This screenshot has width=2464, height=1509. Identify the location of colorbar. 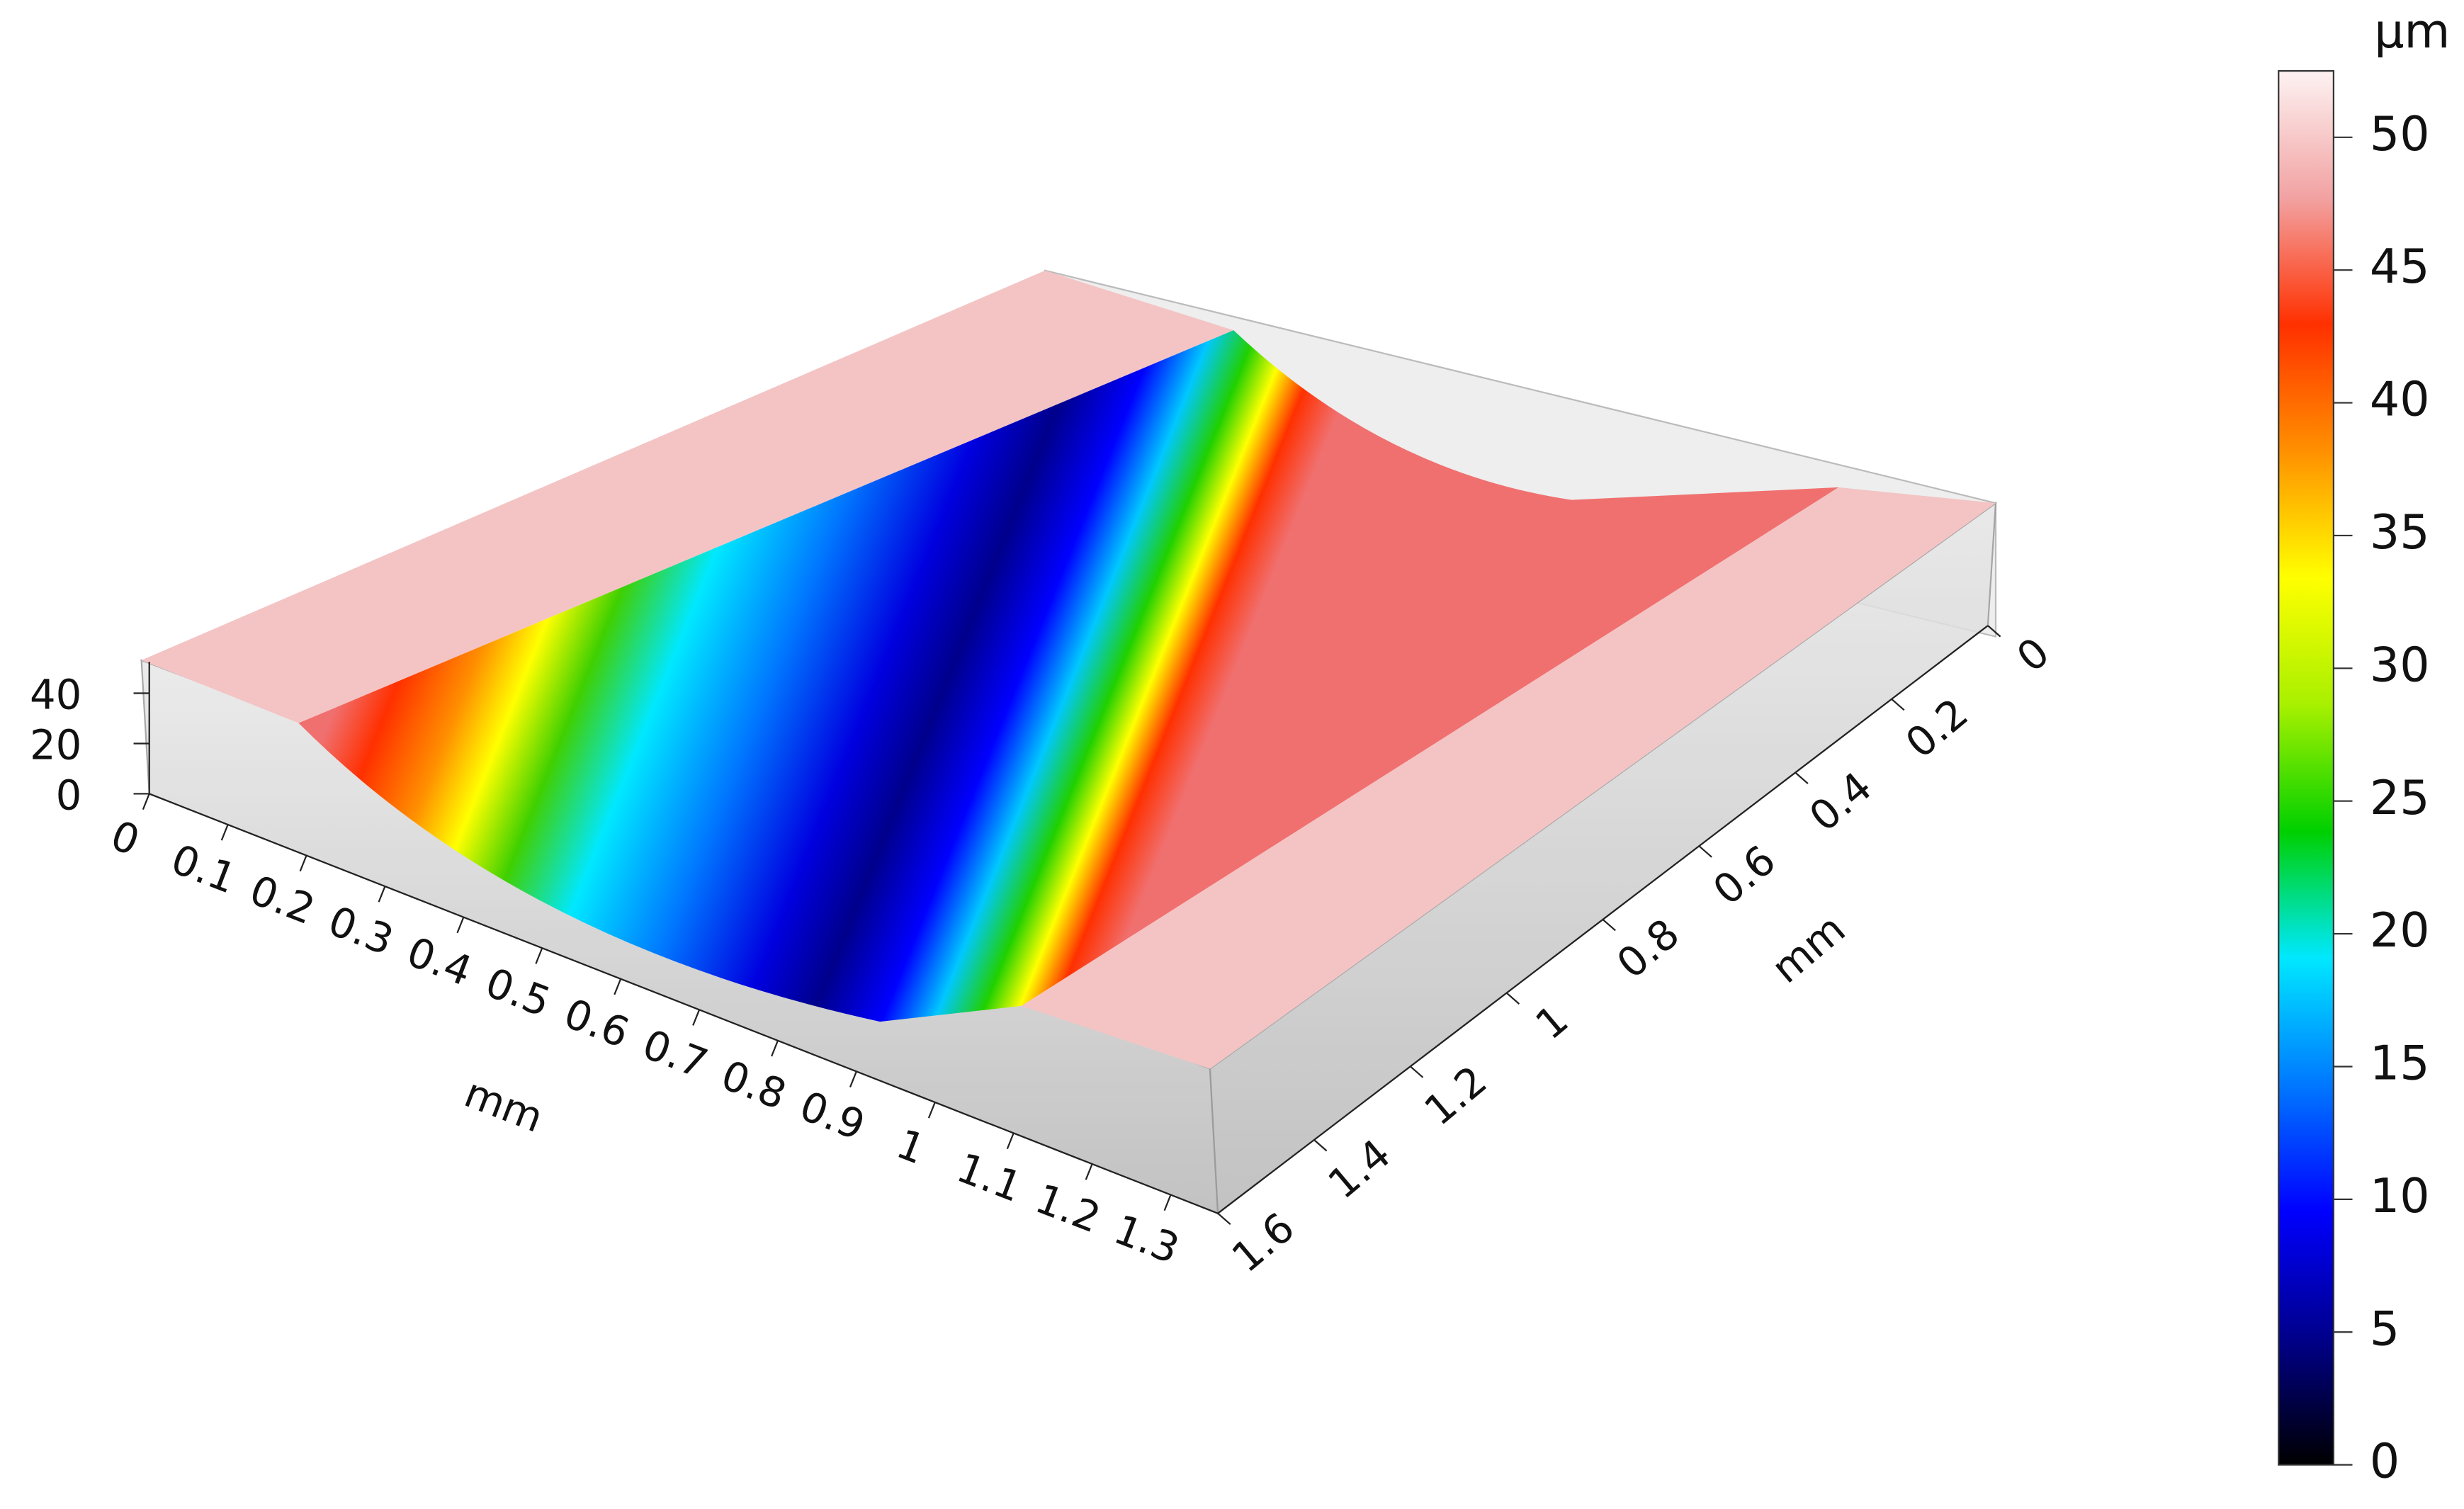
(2306, 768).